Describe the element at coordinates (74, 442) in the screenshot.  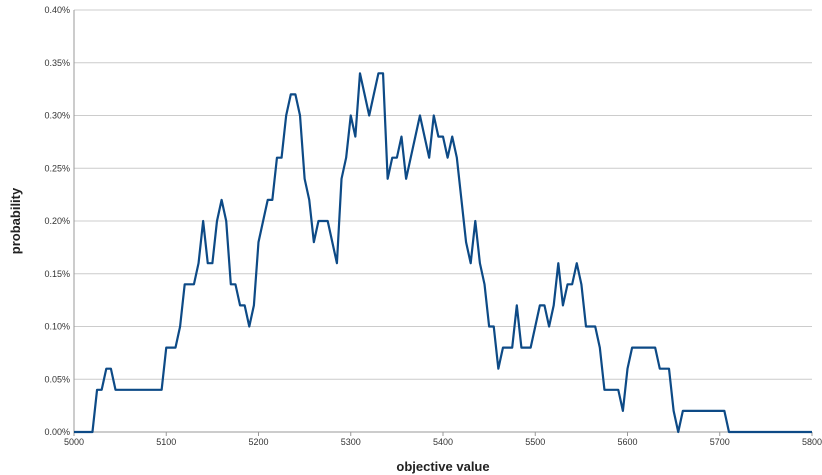
I see `x-tick-label: 5000` at that location.